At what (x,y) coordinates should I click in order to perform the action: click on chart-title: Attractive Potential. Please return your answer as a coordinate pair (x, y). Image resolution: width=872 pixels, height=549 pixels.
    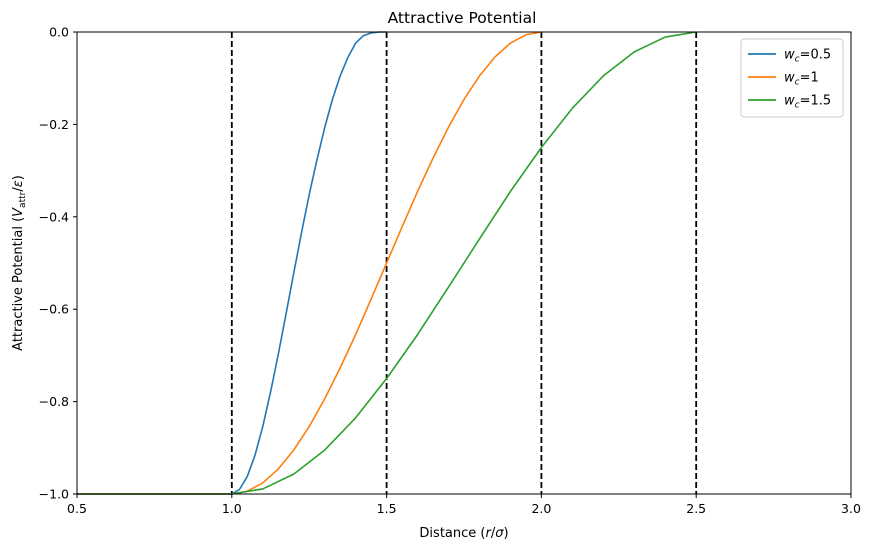
    Looking at the image, I should click on (462, 18).